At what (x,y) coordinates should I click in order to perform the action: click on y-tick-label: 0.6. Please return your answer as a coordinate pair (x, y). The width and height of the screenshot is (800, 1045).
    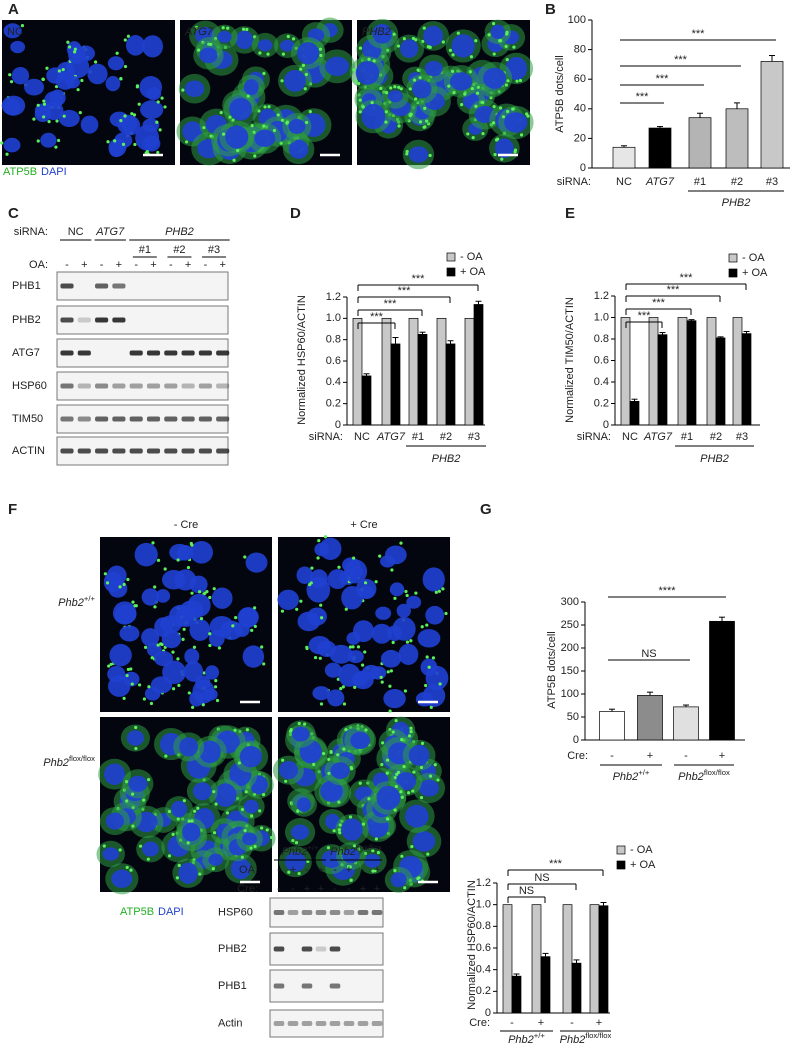
    Looking at the image, I should click on (483, 948).